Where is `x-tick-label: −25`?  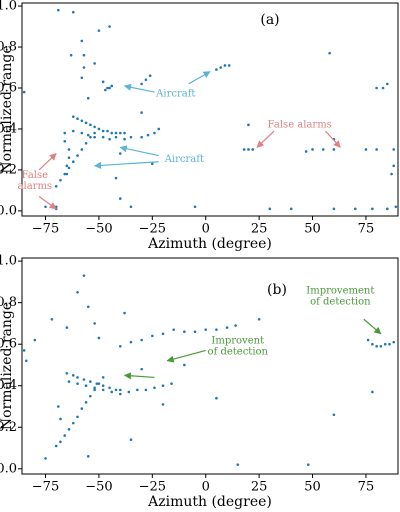 x-tick-label: −25 is located at coordinates (152, 487).